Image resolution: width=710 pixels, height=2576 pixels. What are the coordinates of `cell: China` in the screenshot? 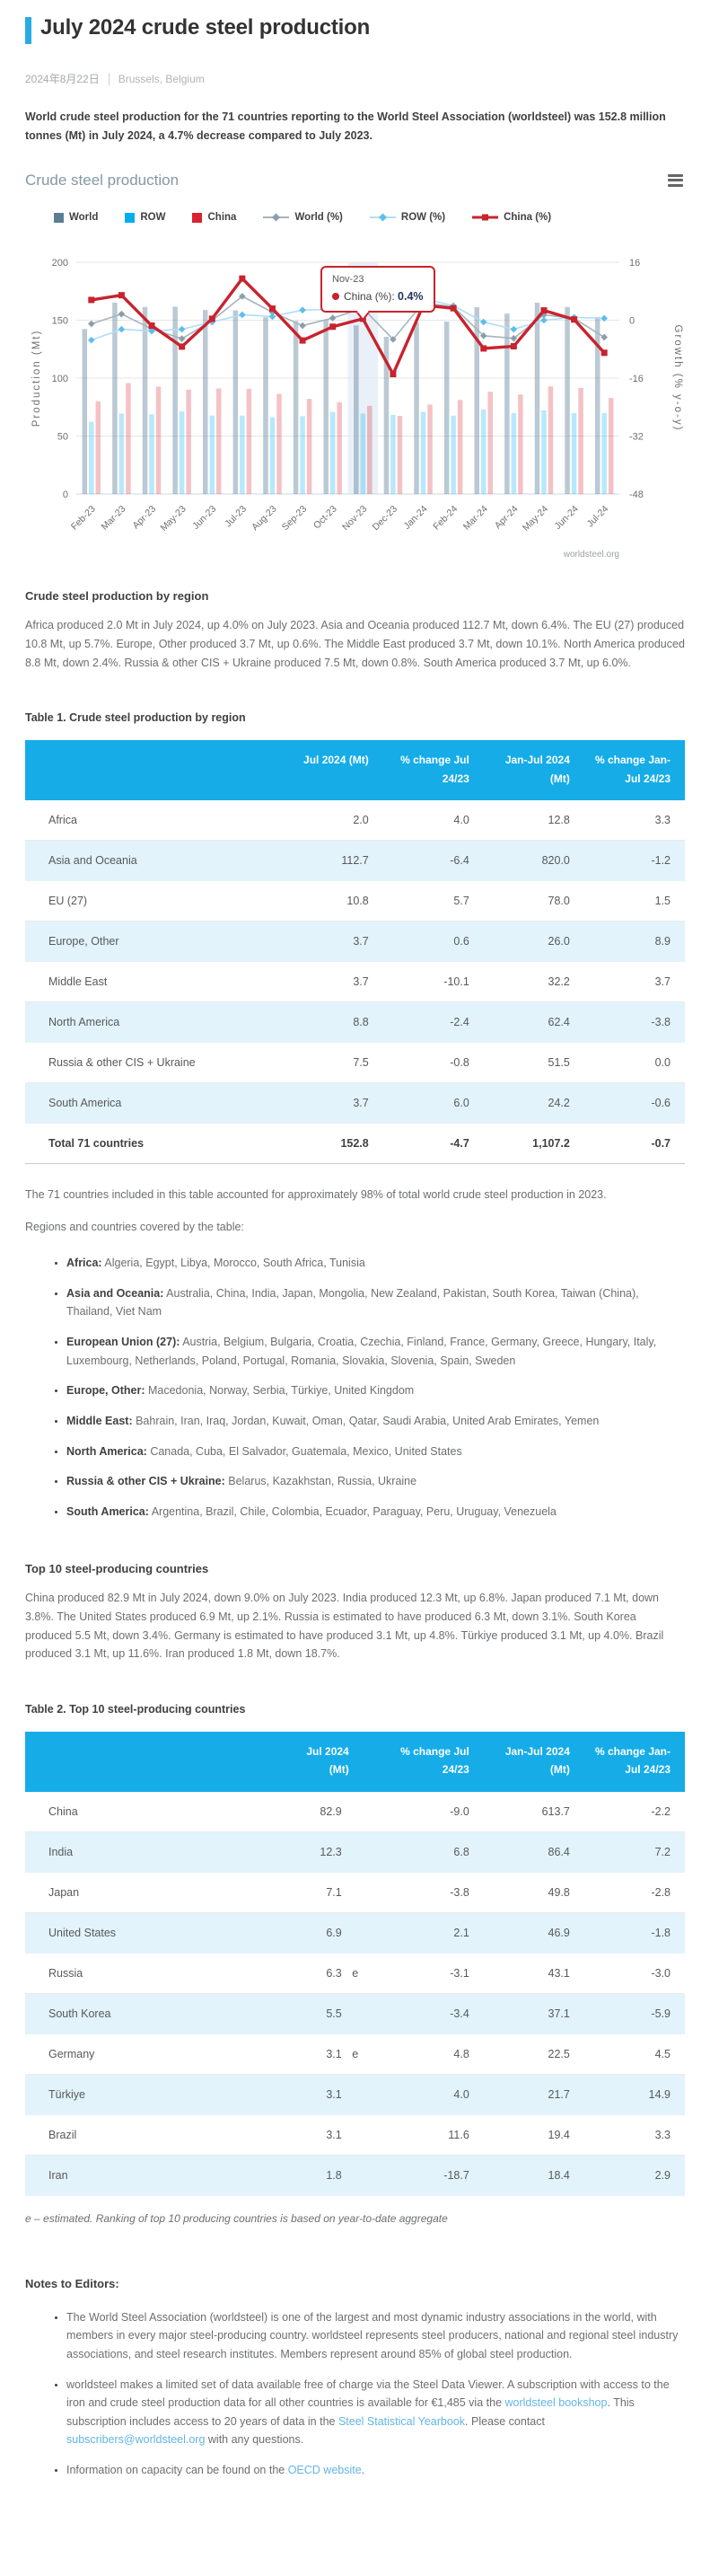 It's located at (154, 1811).